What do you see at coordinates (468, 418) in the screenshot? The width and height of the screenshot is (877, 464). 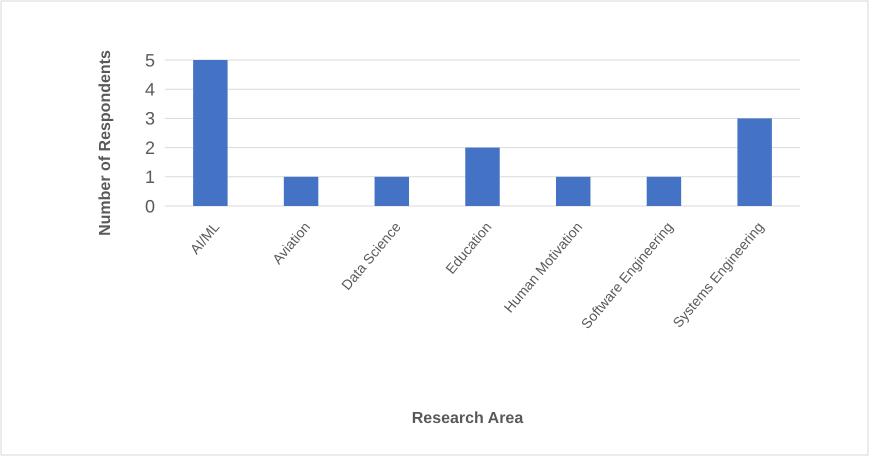 I see `x-axis-title: Research Area` at bounding box center [468, 418].